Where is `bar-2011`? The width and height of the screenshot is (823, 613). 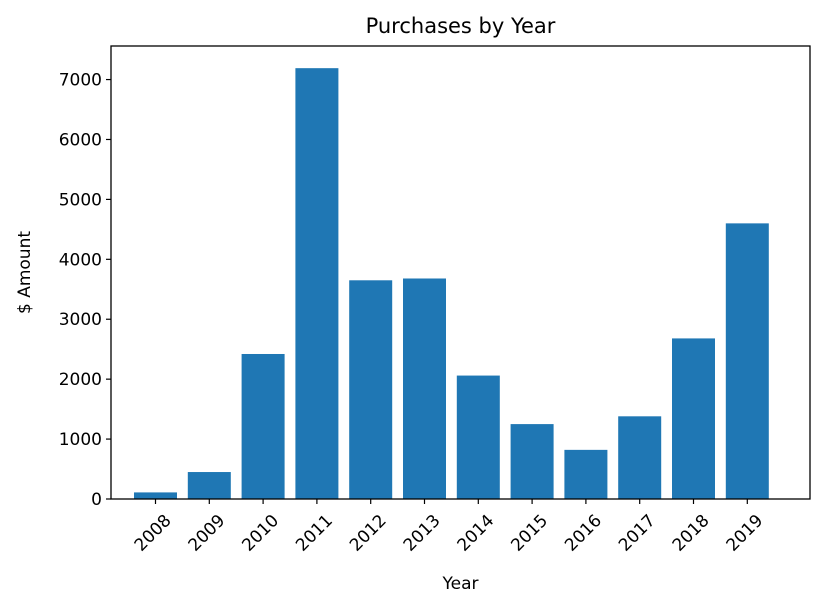
bar-2011 is located at coordinates (317, 284).